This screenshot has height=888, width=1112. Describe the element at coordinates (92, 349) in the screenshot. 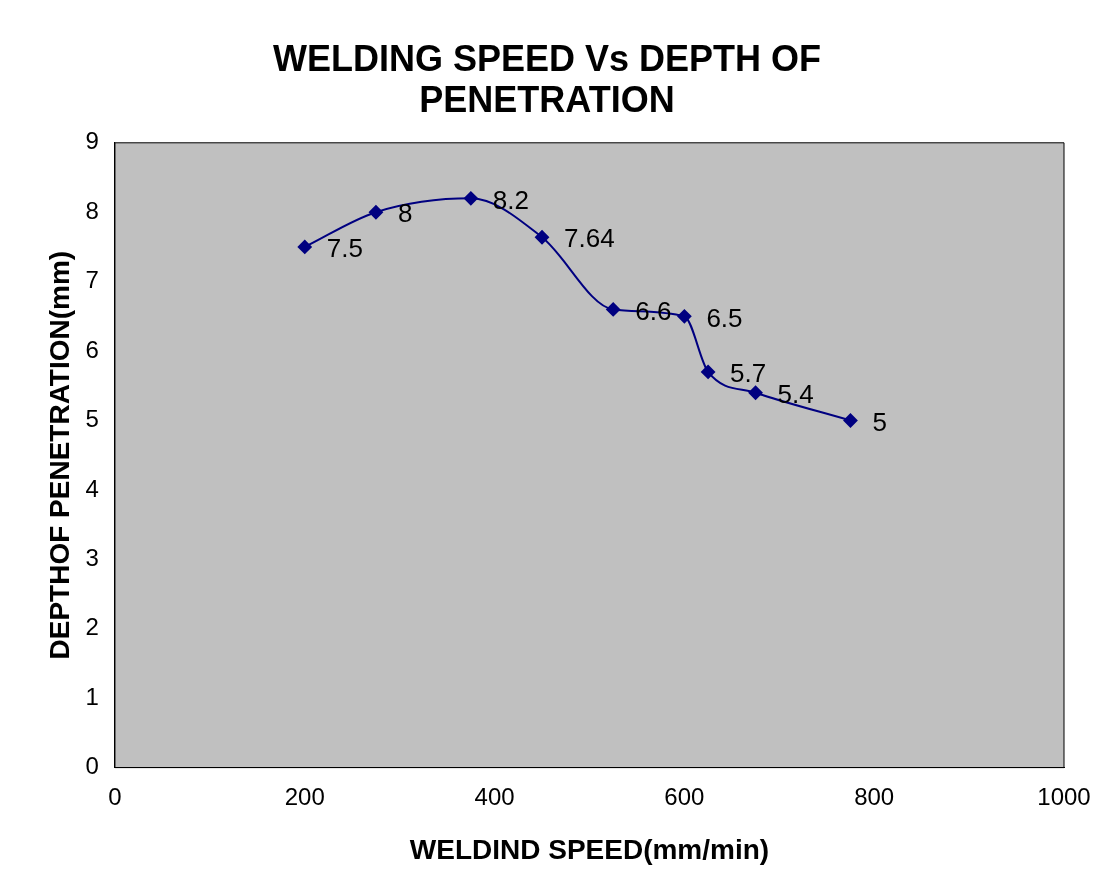

I see `y-tick-label: 6` at that location.